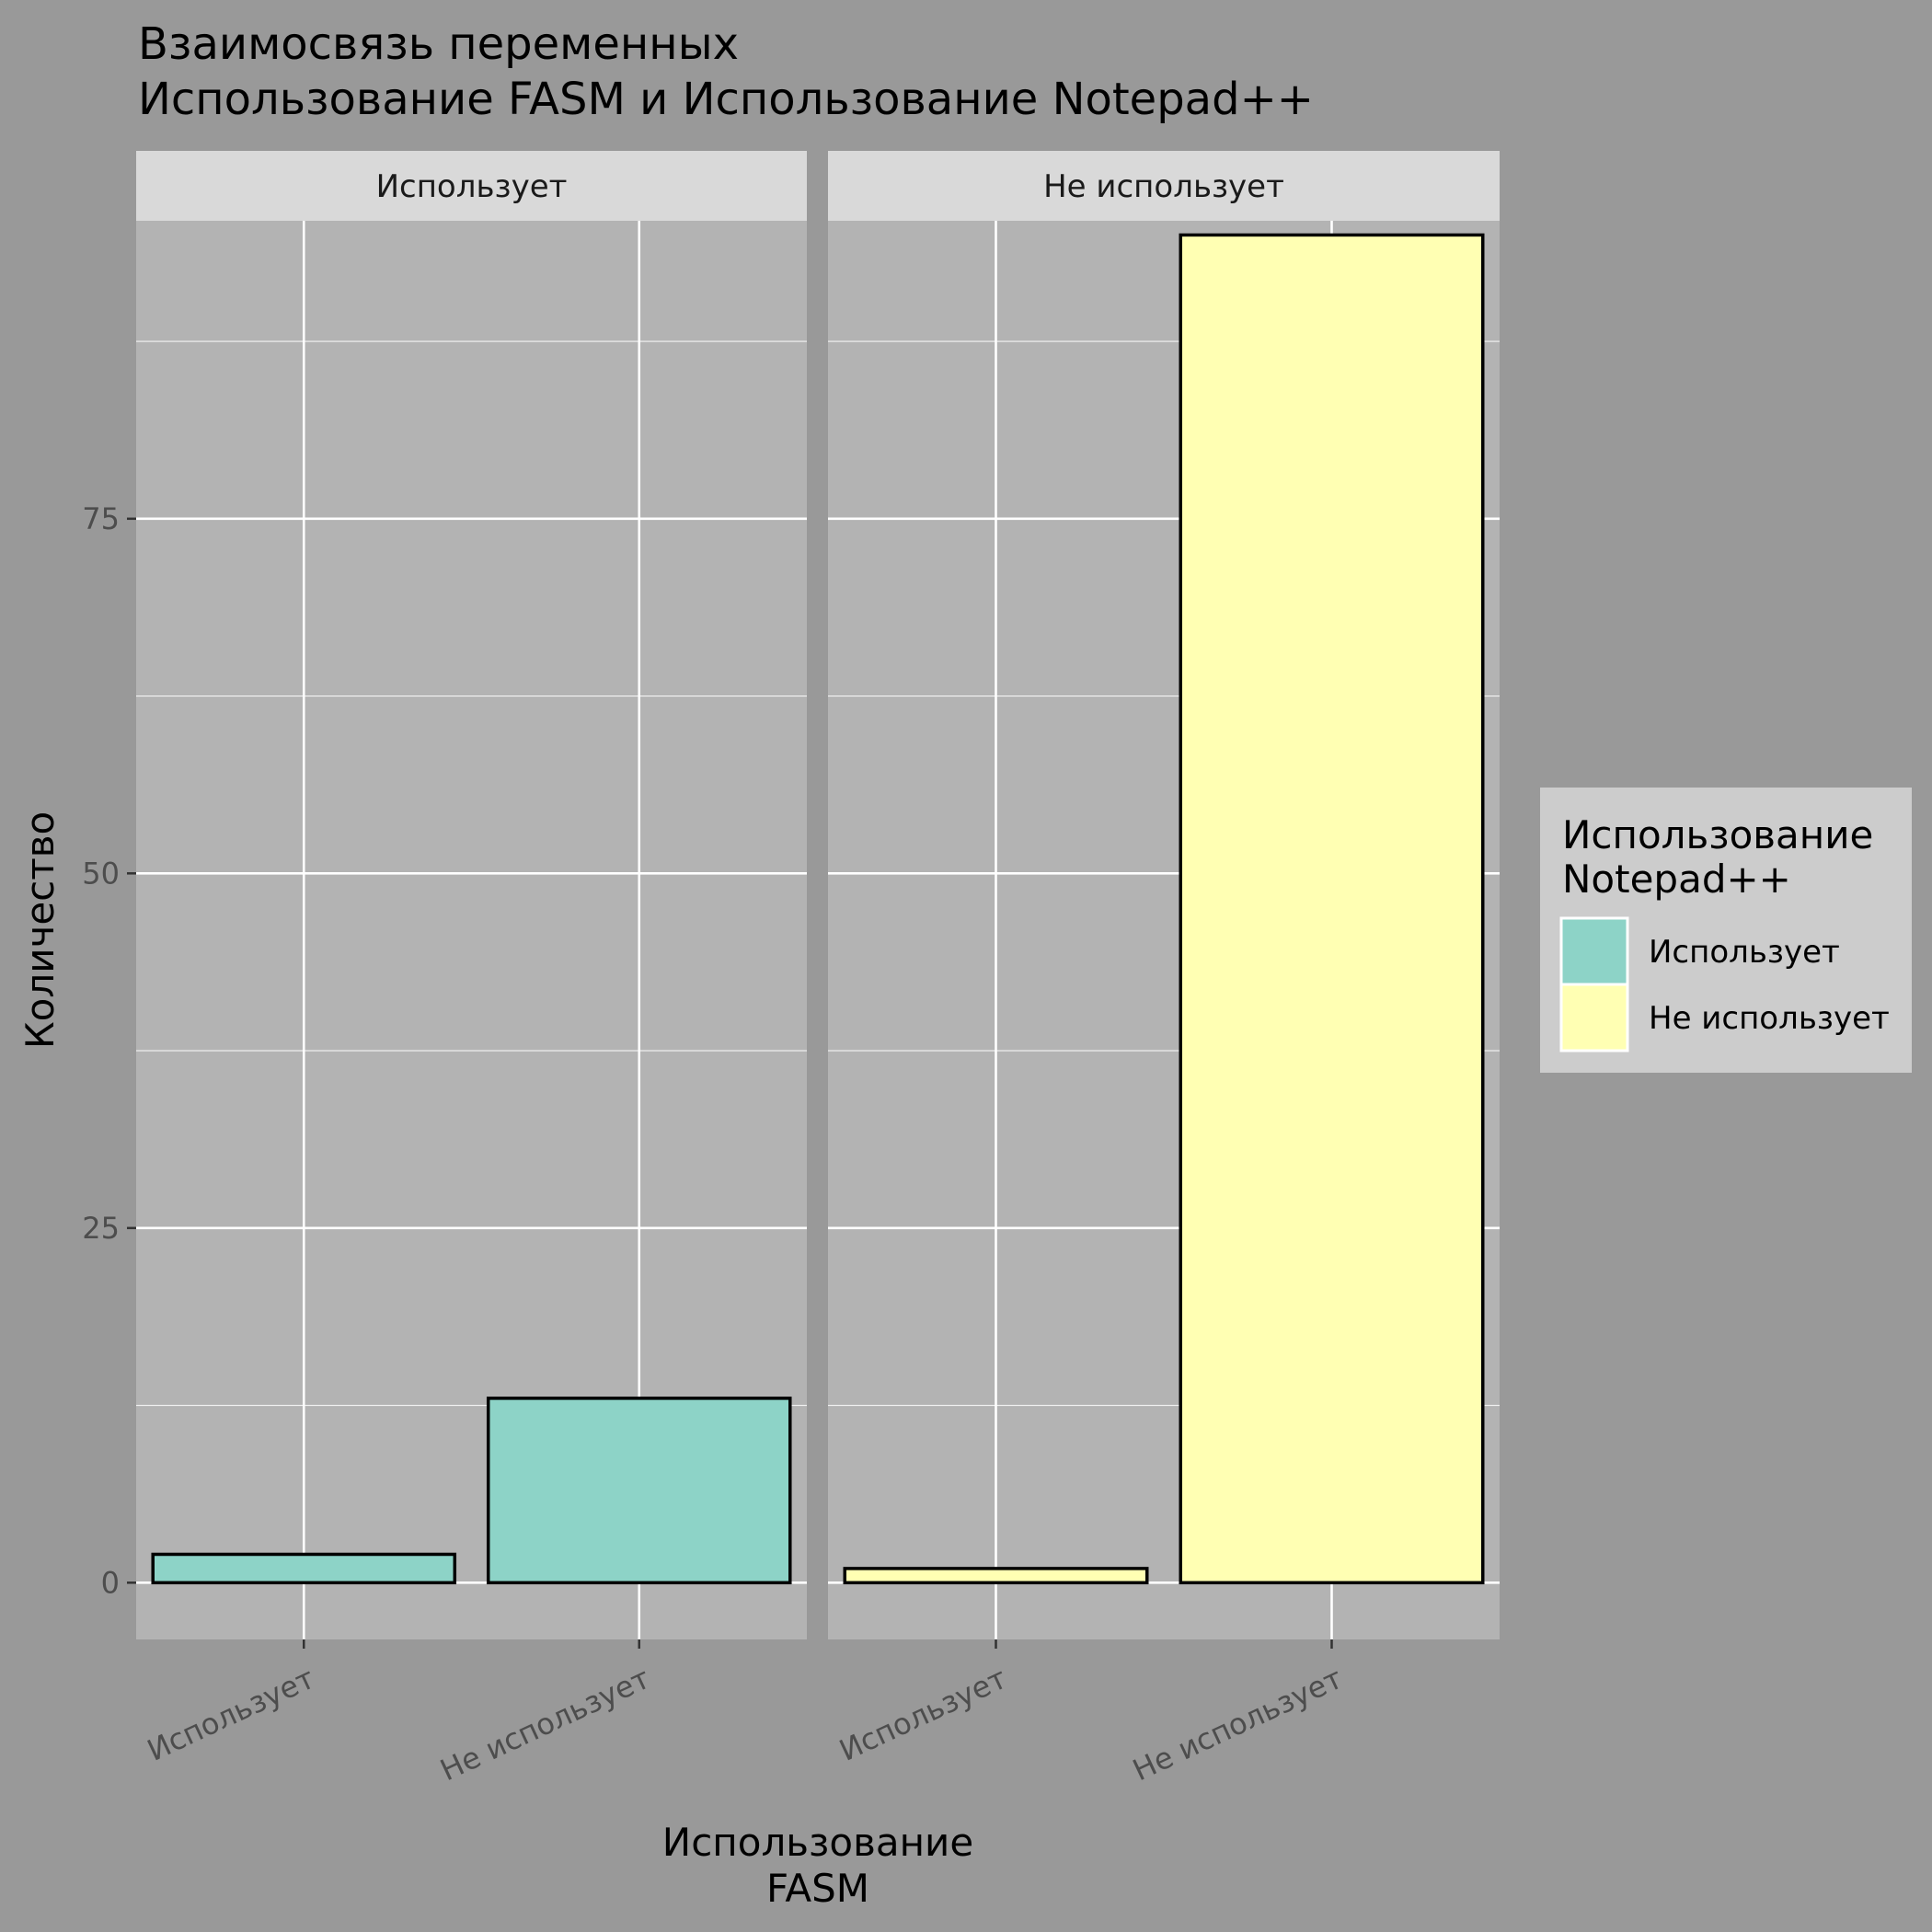  Describe the element at coordinates (101, 1228) in the screenshot. I see `y-tick-label: 25` at that location.